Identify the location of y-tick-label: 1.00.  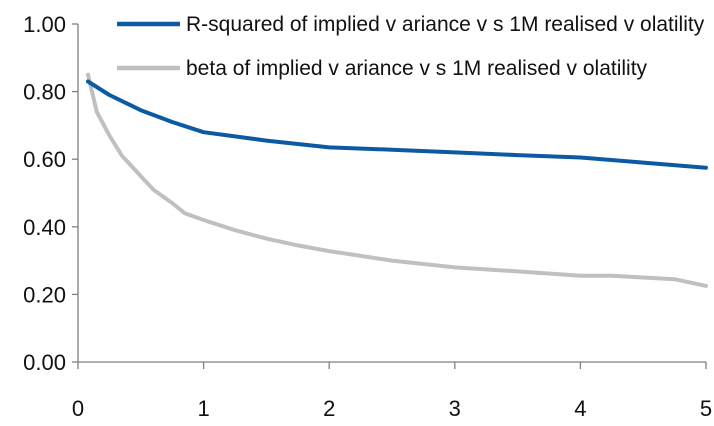
(44, 24).